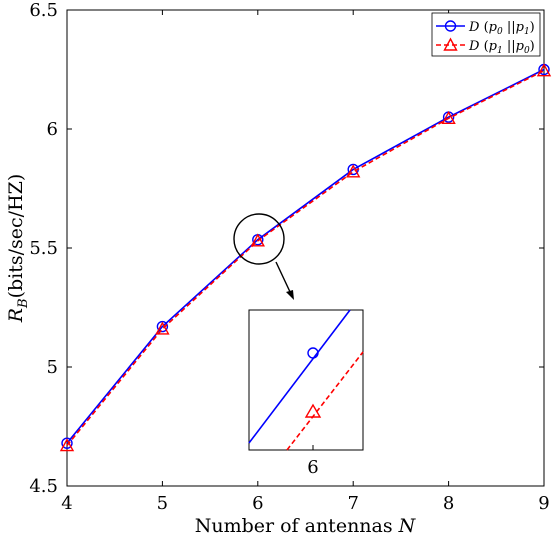 Image resolution: width=552 pixels, height=540 pixels. Describe the element at coordinates (162, 503) in the screenshot. I see `x-tick-label: 5` at that location.